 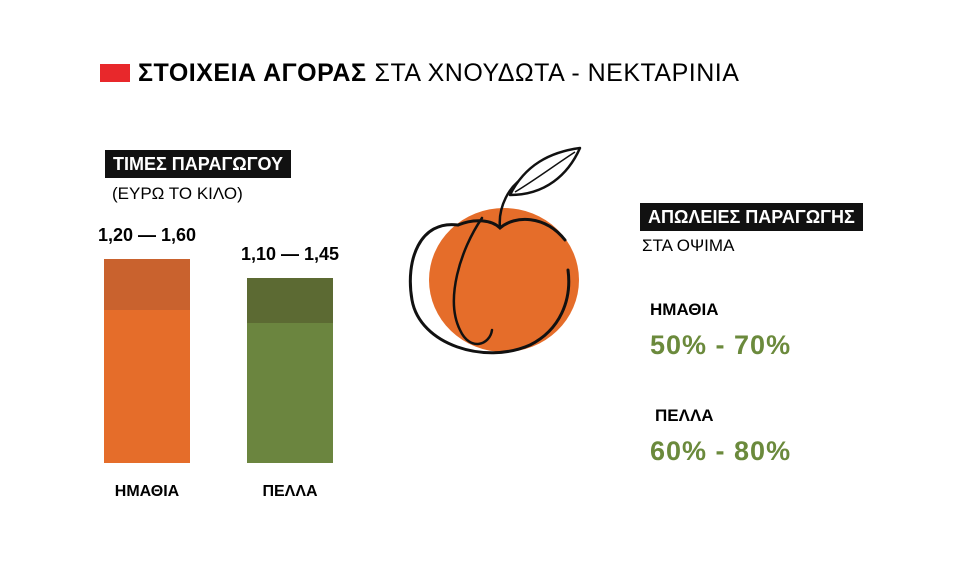 What do you see at coordinates (721, 345) in the screenshot?
I see `loss-value-imathia: 50% - 70%` at bounding box center [721, 345].